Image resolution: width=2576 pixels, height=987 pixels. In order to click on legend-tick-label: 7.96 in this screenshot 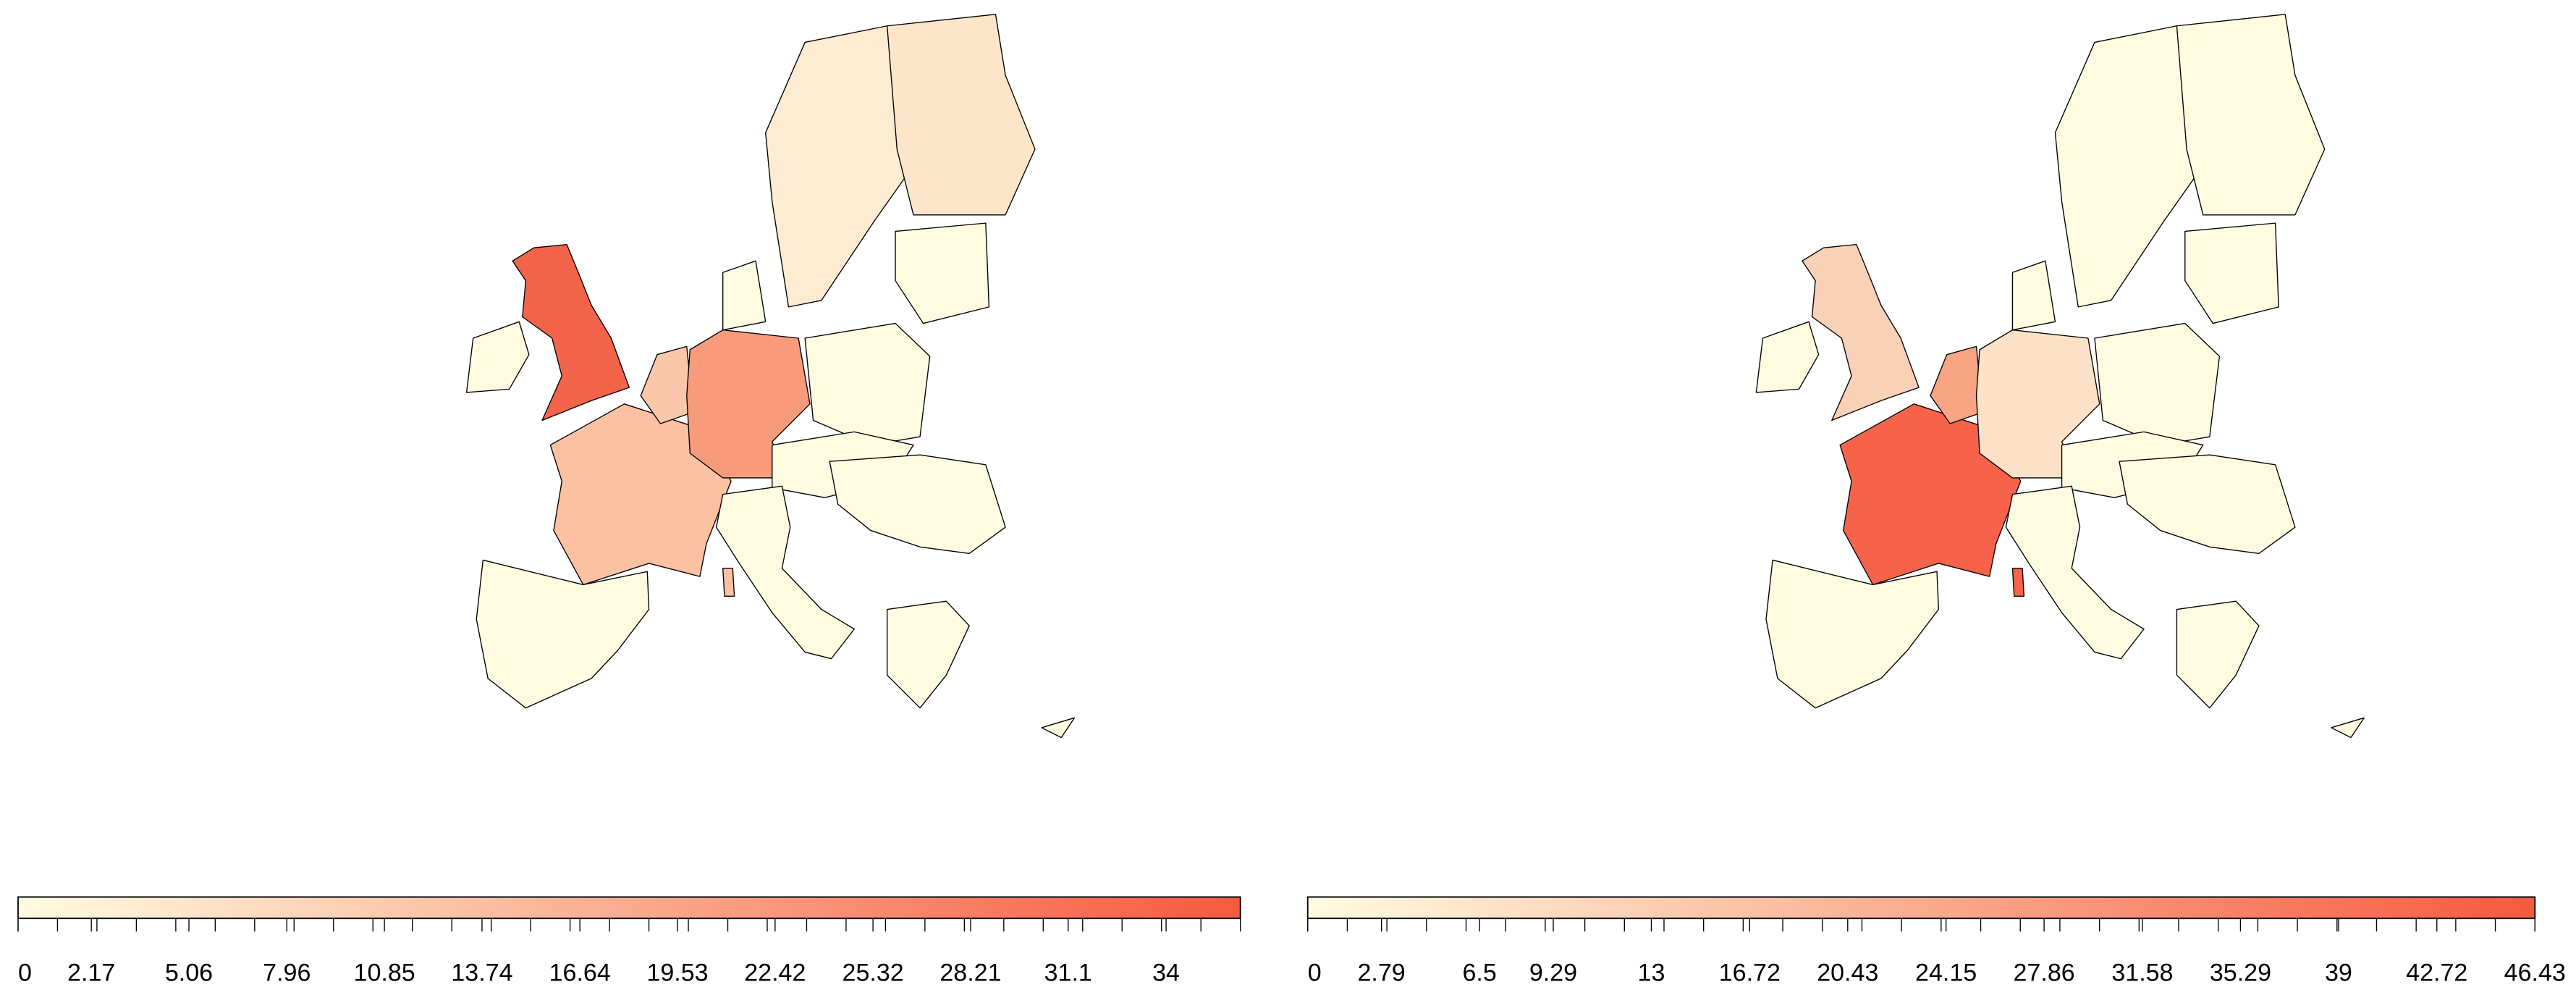, I will do `click(287, 972)`.